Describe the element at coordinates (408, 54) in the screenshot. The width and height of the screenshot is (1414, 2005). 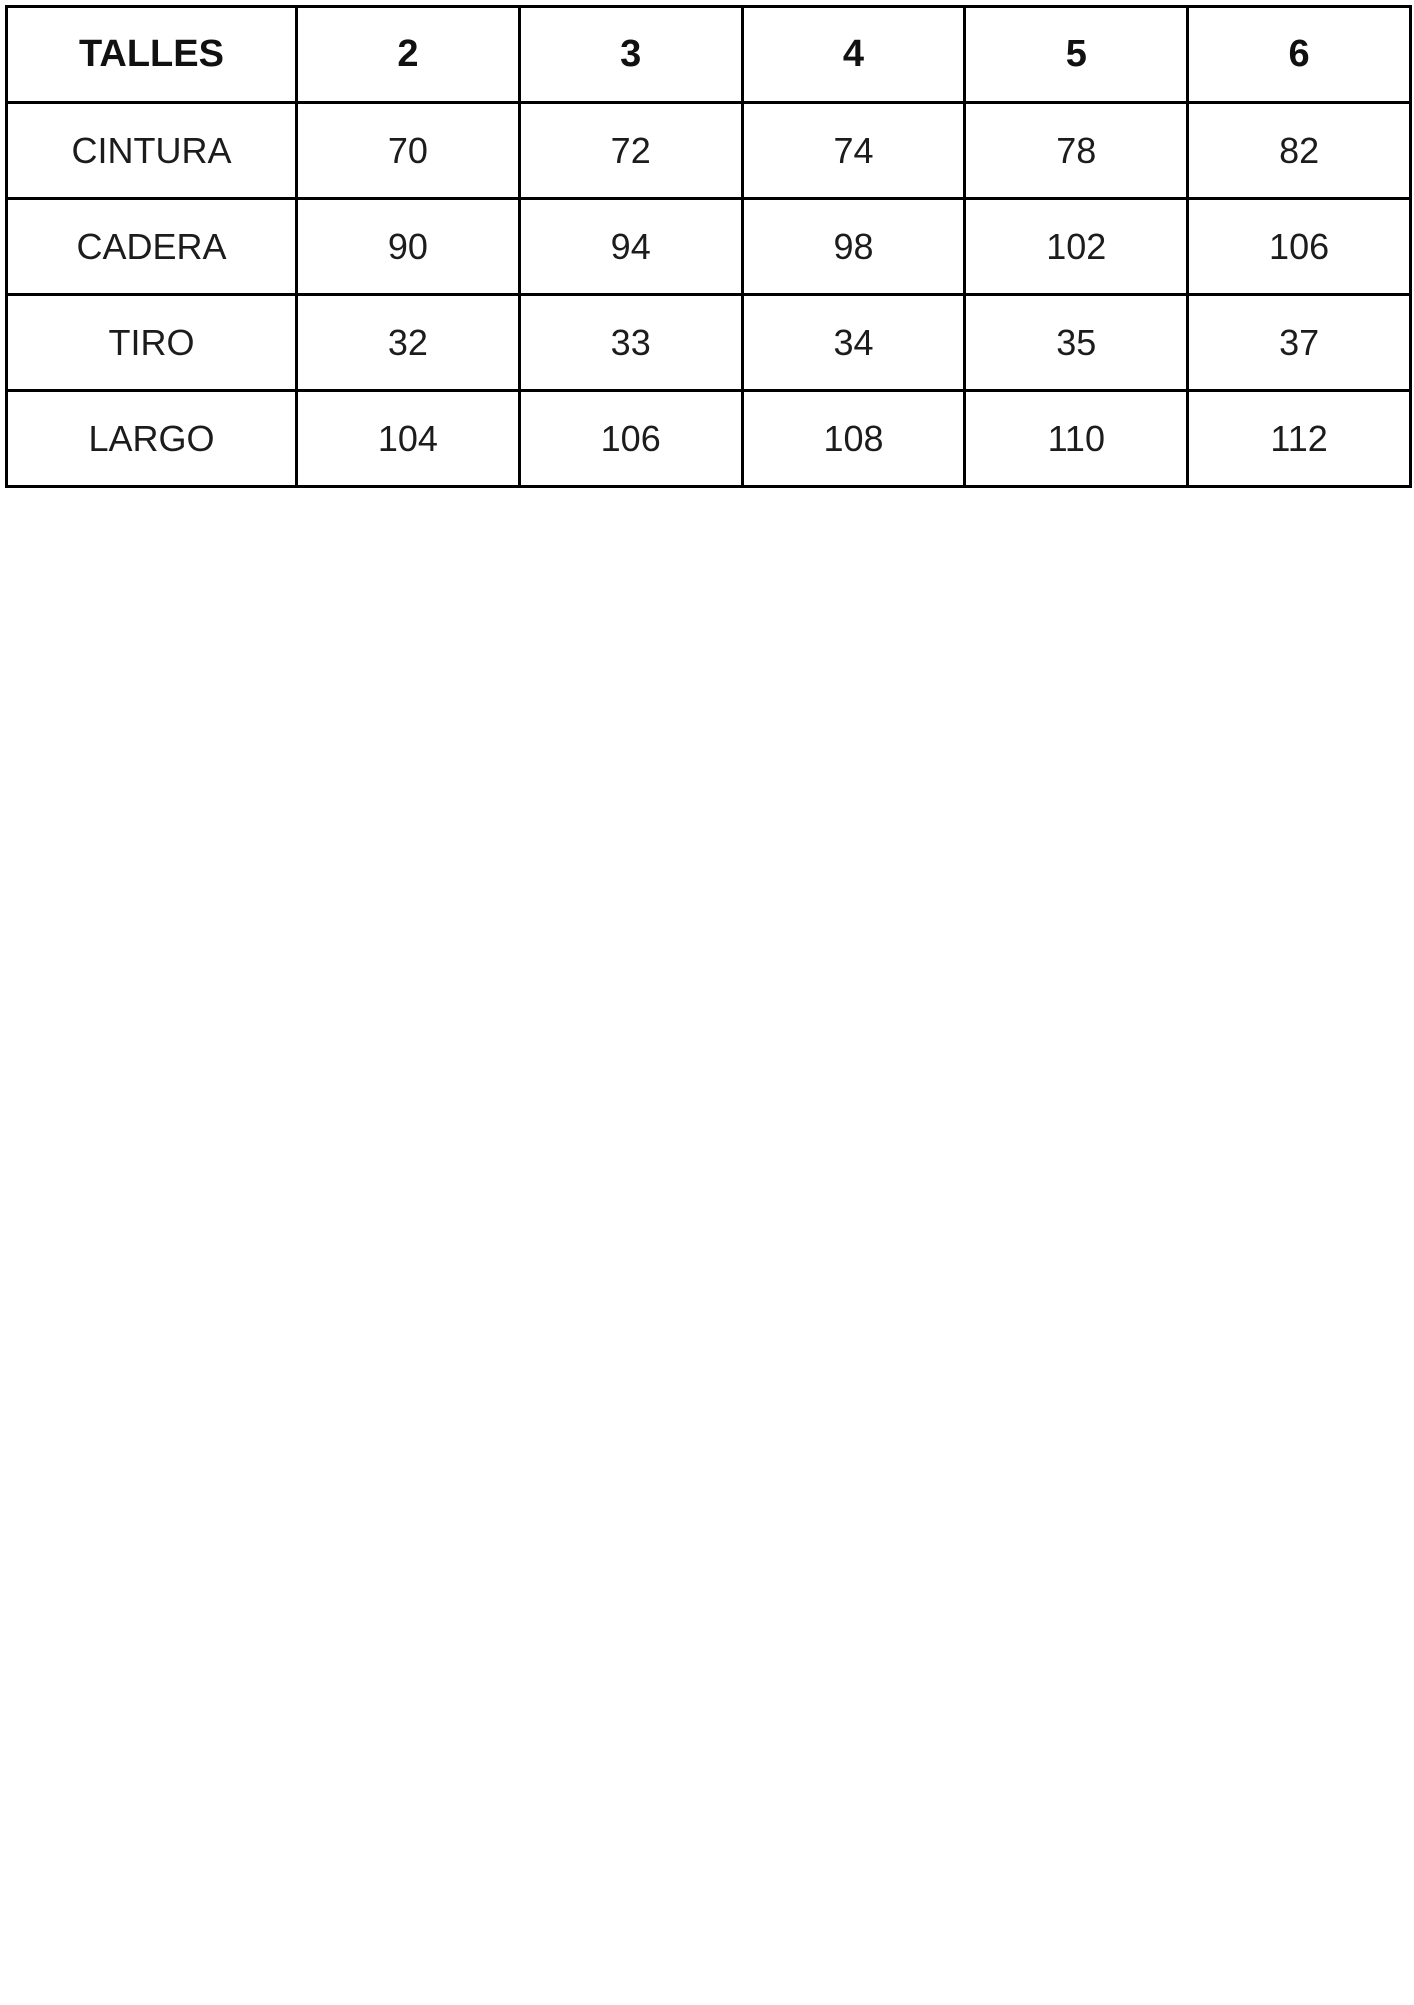
I see `column-header-size-2: 2` at that location.